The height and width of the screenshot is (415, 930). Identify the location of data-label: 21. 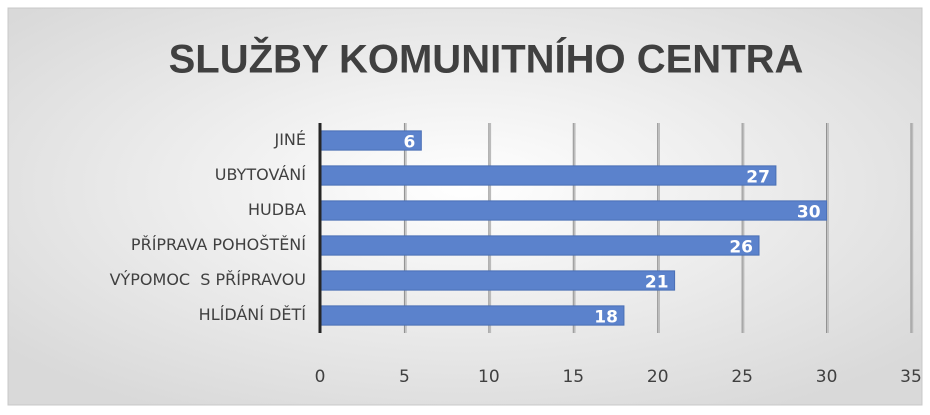
(657, 283).